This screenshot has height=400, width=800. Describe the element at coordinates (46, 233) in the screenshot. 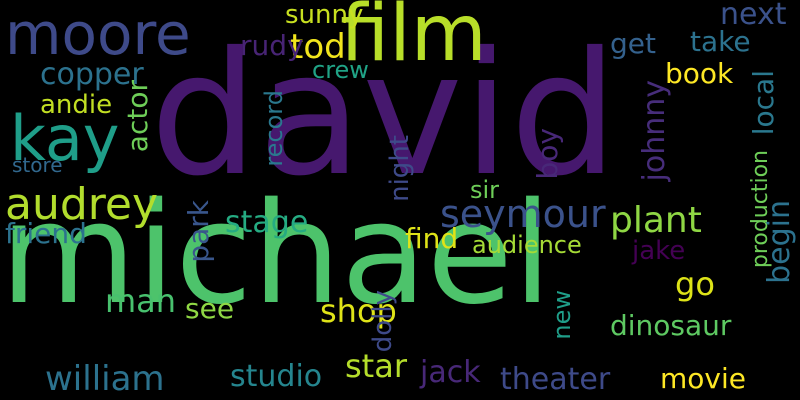

I see `word-friend: friend` at that location.